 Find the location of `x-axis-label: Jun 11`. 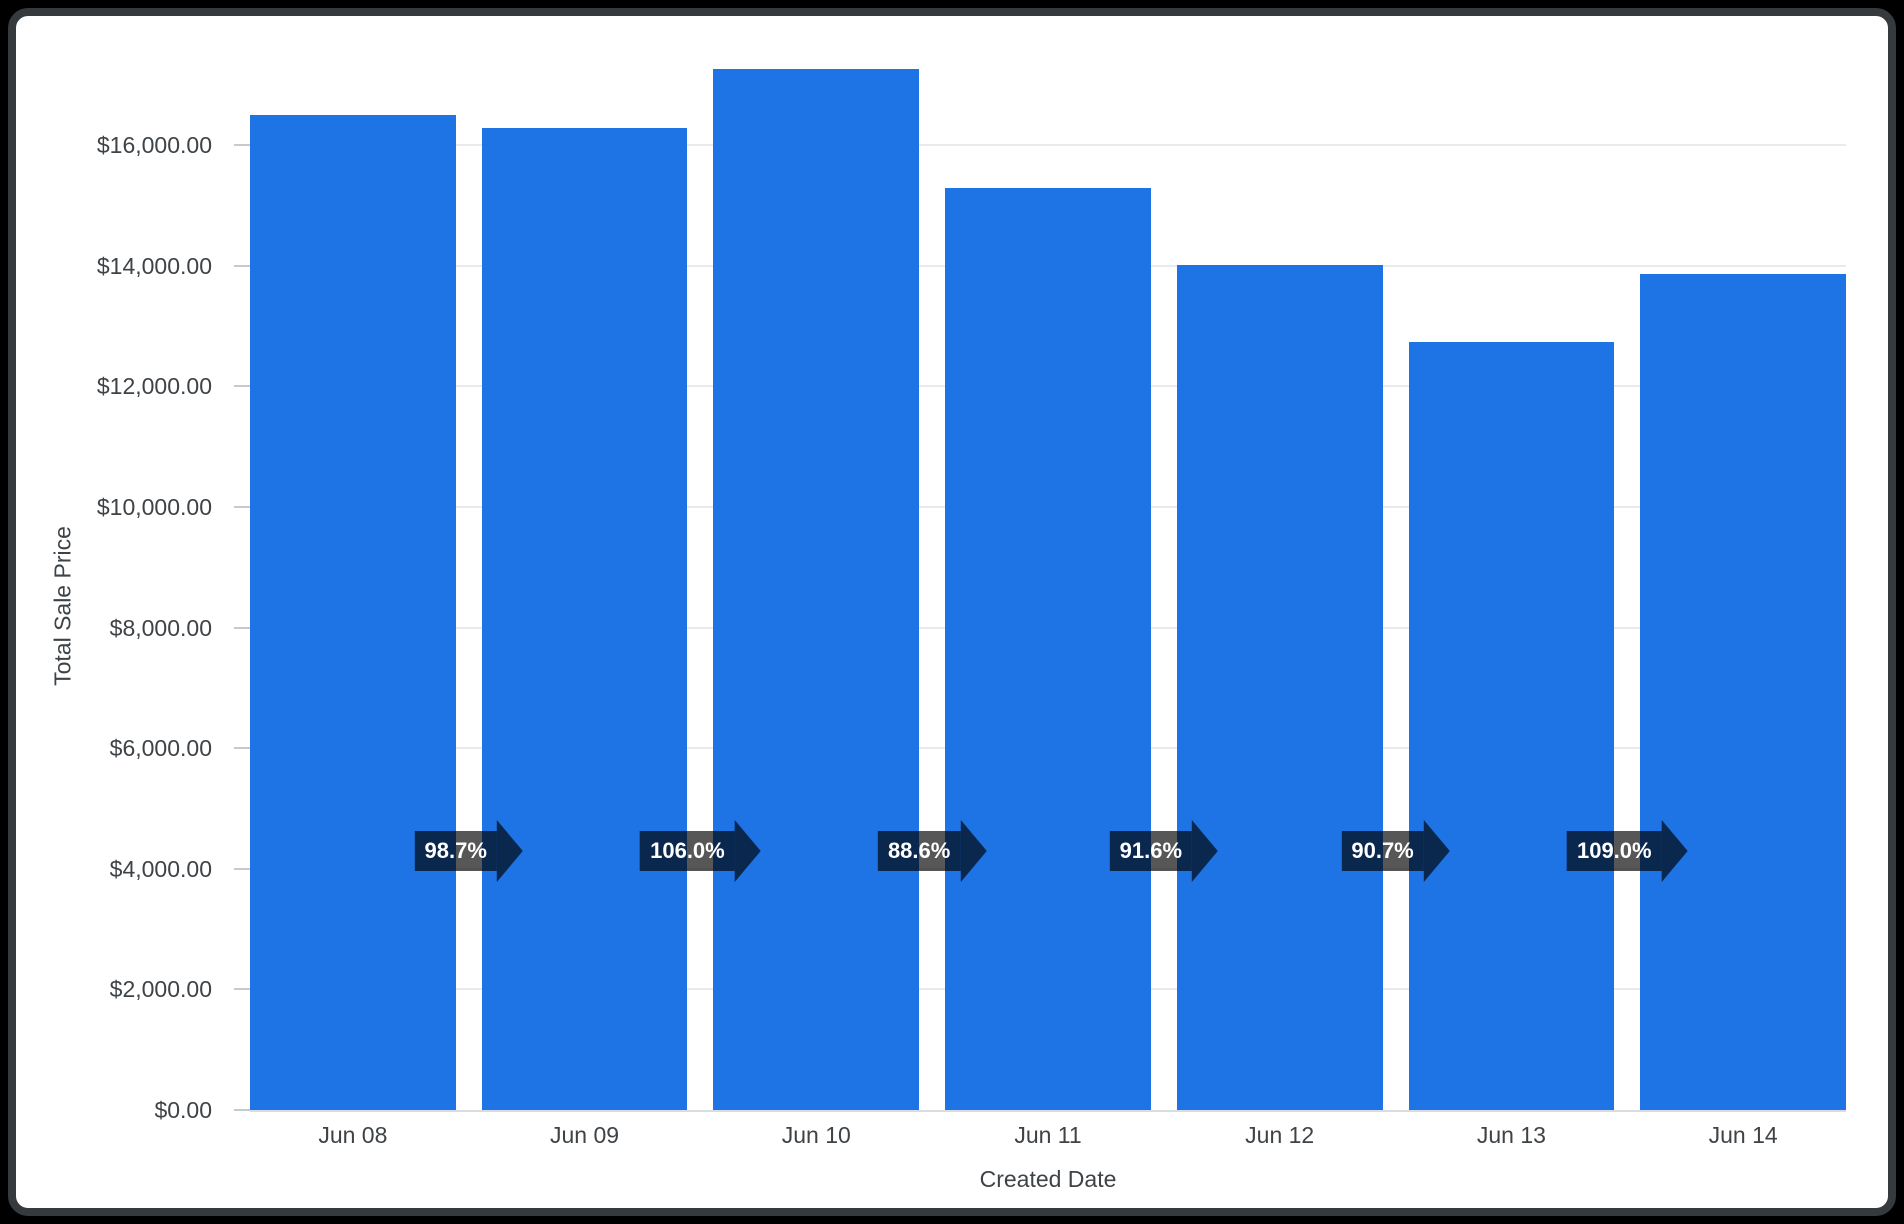

x-axis-label: Jun 11 is located at coordinates (1048, 1135).